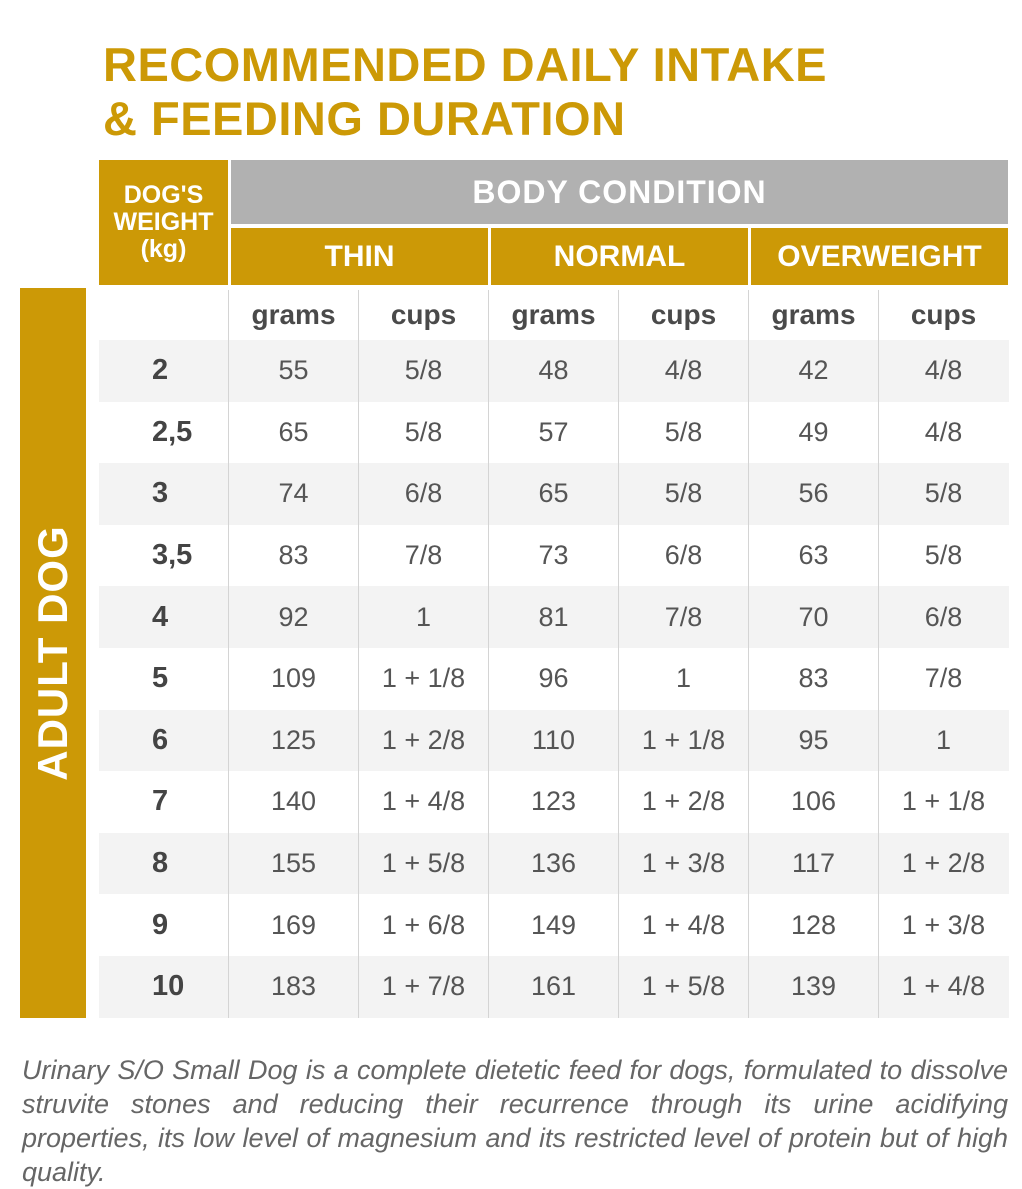 This screenshot has width=1022, height=1189. What do you see at coordinates (813, 371) in the screenshot?
I see `value-cell: 42` at bounding box center [813, 371].